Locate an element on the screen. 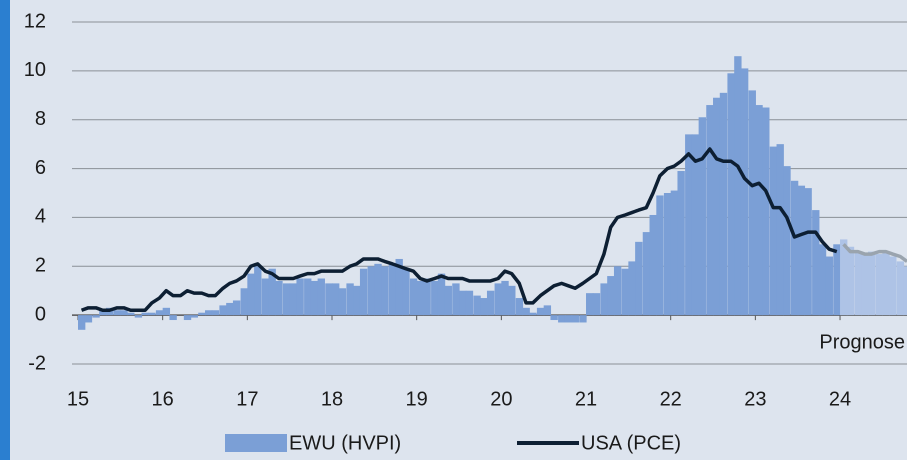 This screenshot has height=460, width=907. y-tick-label: 0 is located at coordinates (40, 314).